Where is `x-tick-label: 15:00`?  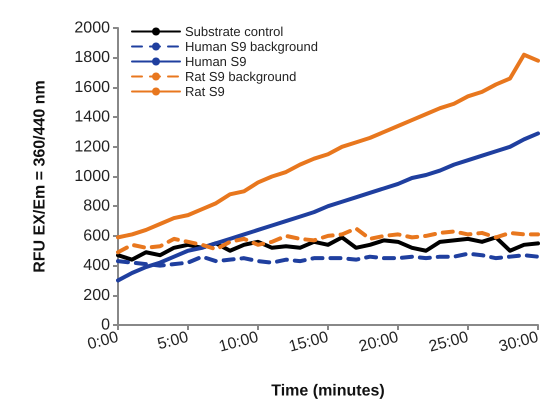 x-tick-label: 15:00 is located at coordinates (308, 342).